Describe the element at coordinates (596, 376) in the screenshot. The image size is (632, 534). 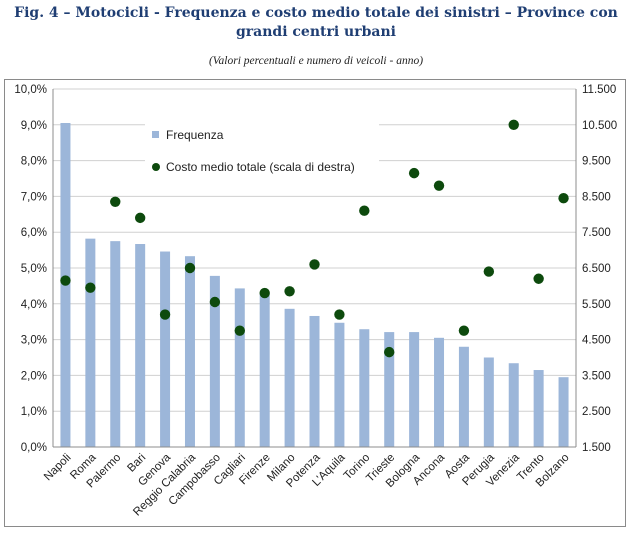
I see `y-right-tick-label: 3.500` at that location.